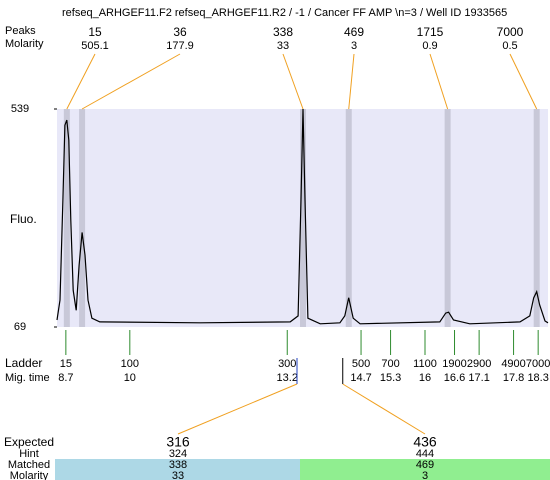 The width and height of the screenshot is (550, 480). Describe the element at coordinates (29, 442) in the screenshot. I see `row-label: Expected` at that location.